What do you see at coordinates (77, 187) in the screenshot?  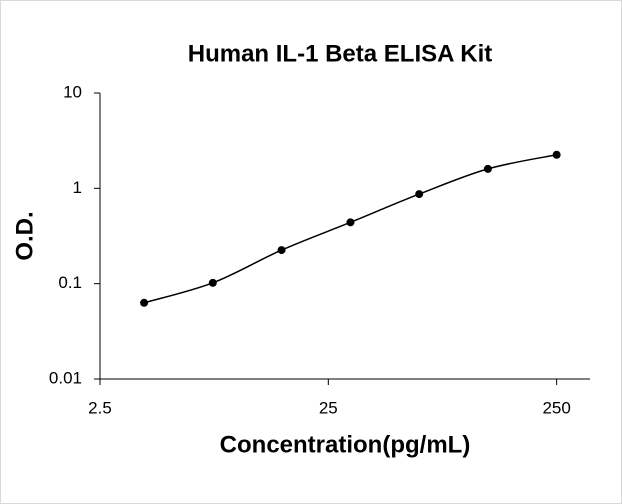 I see `y-tick-label: 1` at bounding box center [77, 187].